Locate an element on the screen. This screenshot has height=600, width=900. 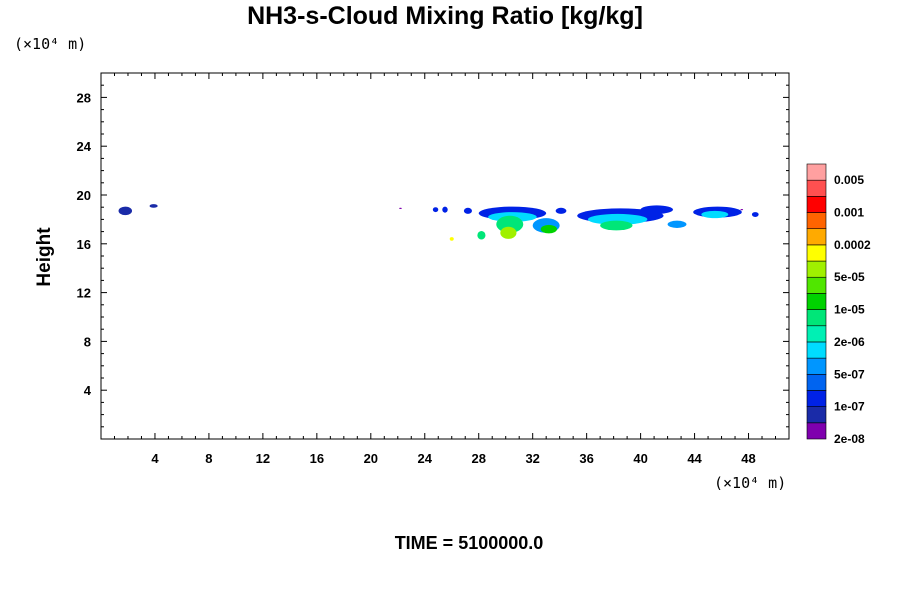
y-tick-label: 28 is located at coordinates (84, 97).